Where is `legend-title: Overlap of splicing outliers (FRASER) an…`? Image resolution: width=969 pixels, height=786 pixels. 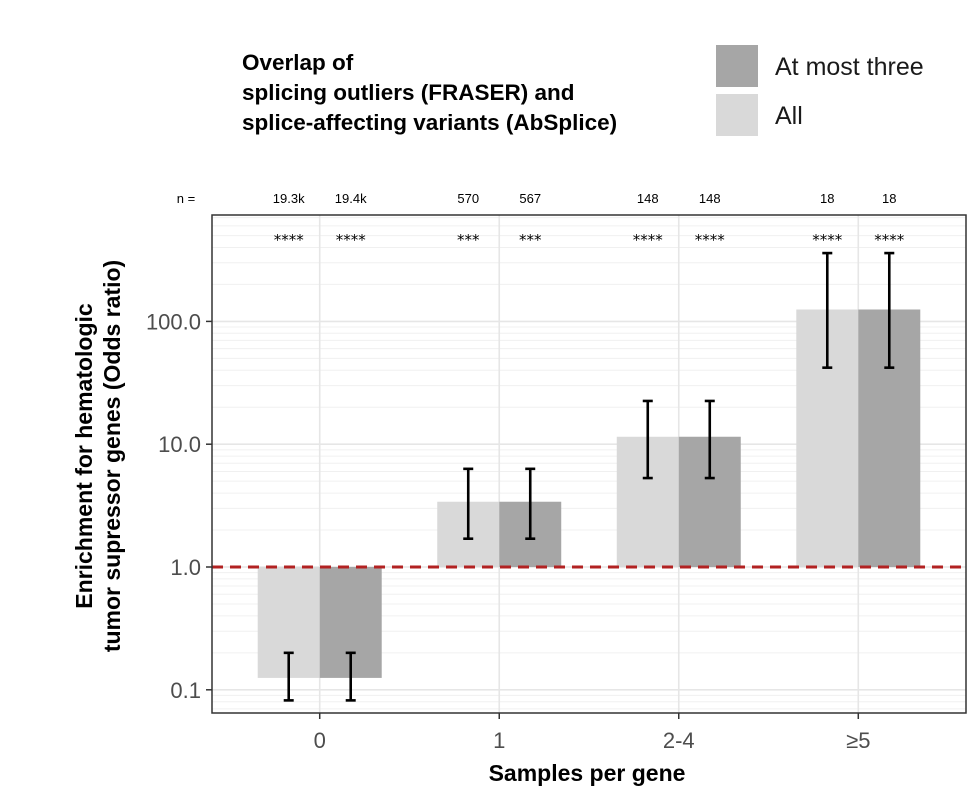
legend-title: Overlap of splicing outliers (FRASER) an… is located at coordinates (429, 93).